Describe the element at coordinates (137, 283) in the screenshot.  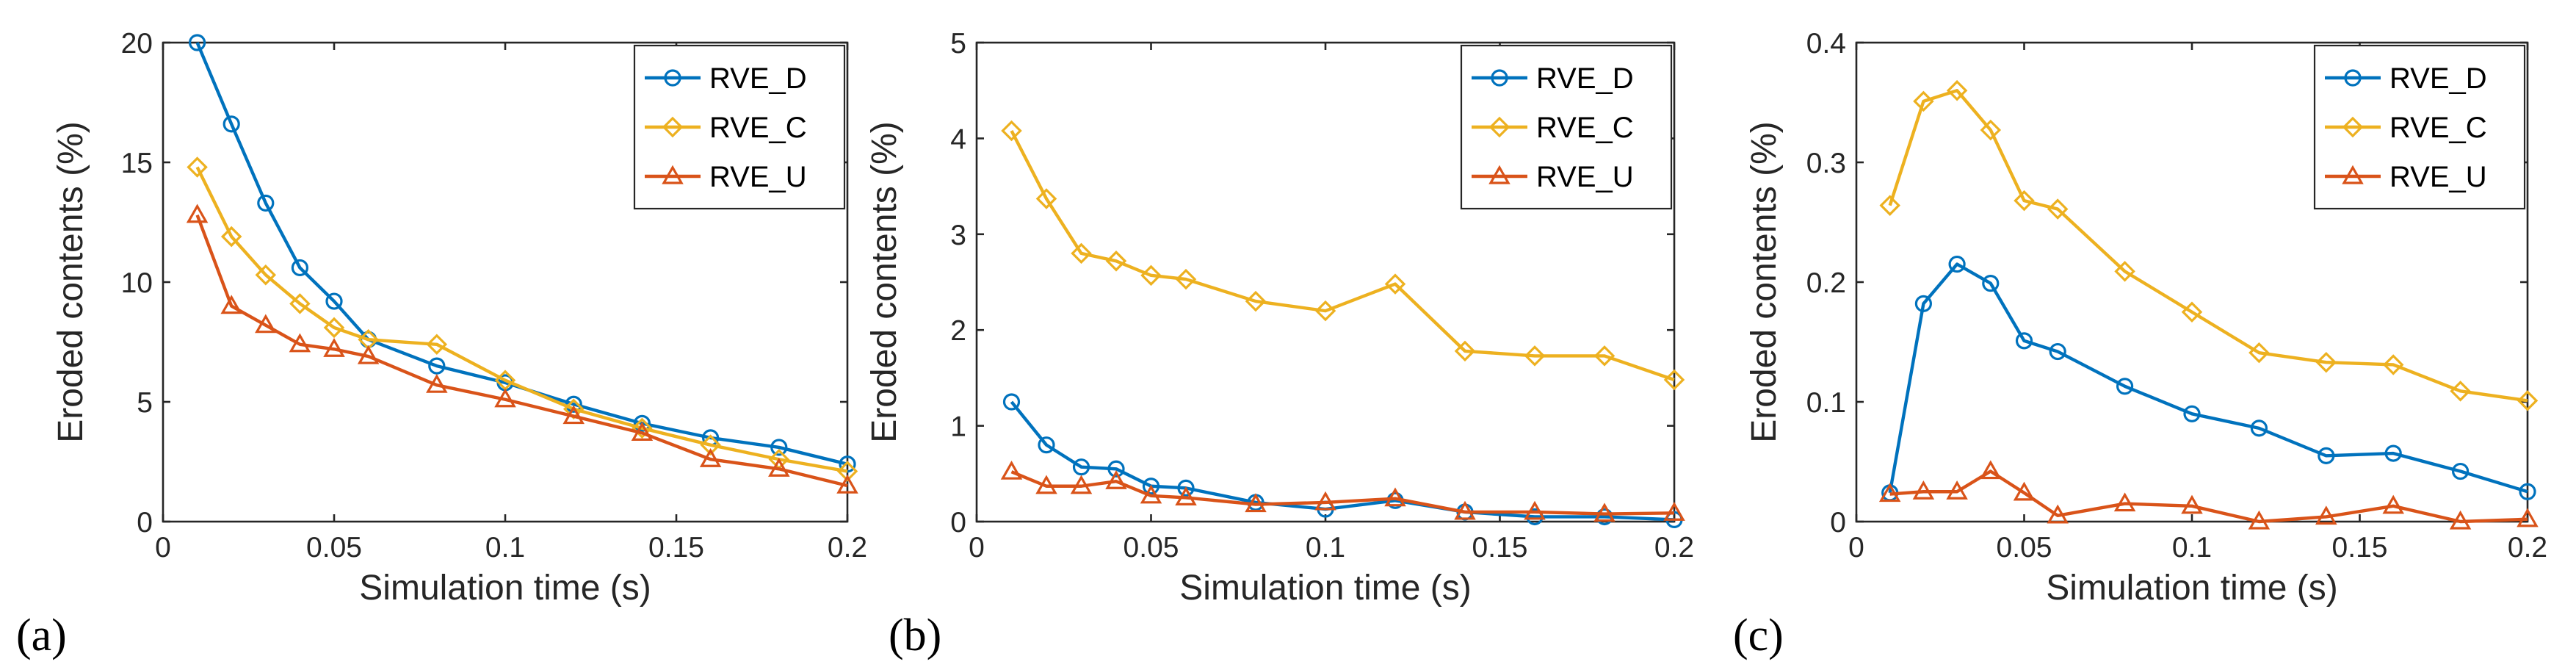
I see `y-tick-label: 10` at that location.